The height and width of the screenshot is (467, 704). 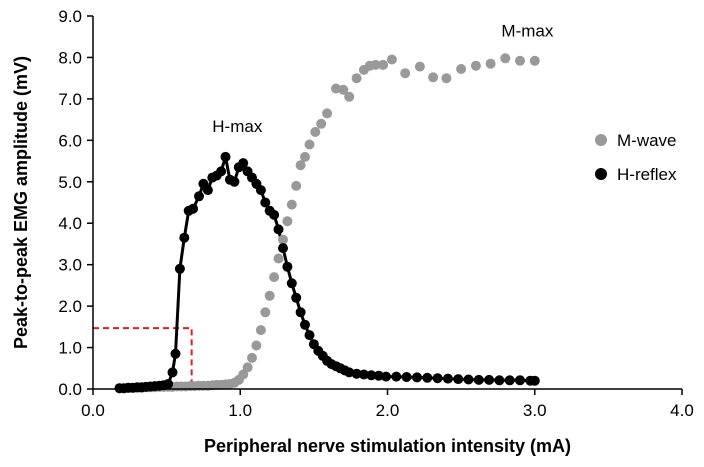 What do you see at coordinates (601, 140) in the screenshot?
I see `legend-marker-m-wave` at bounding box center [601, 140].